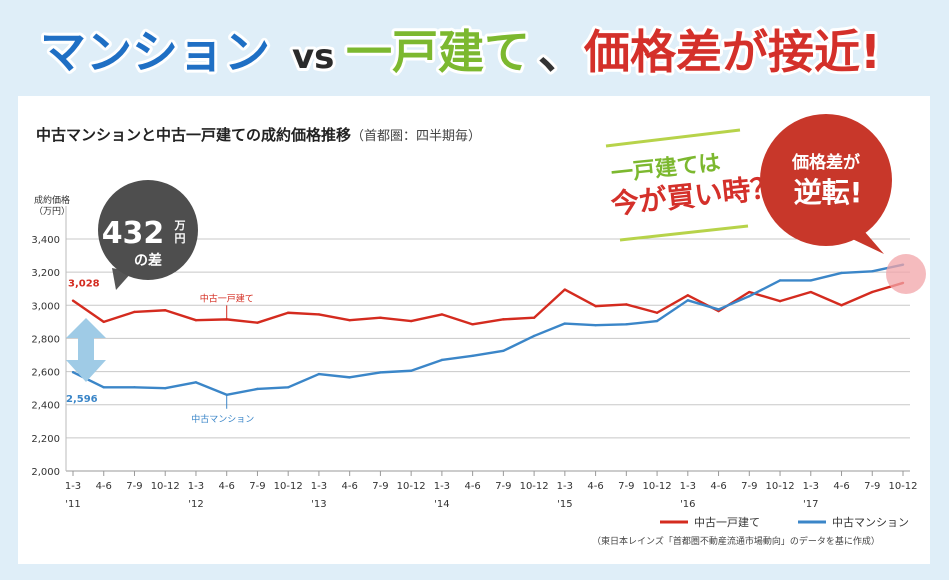  Describe the element at coordinates (441, 504) in the screenshot. I see `x-year-label: '14` at that location.